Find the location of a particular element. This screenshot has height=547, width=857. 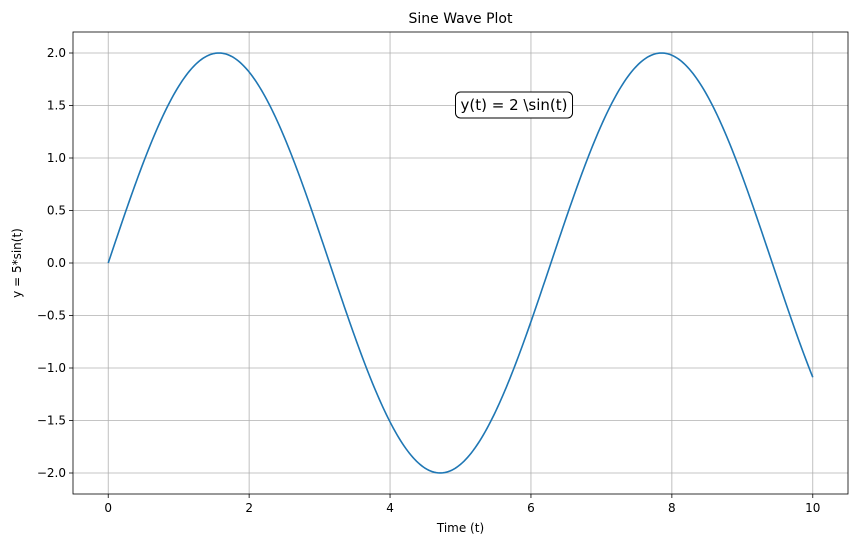

x-tick-label: 10 is located at coordinates (812, 508).